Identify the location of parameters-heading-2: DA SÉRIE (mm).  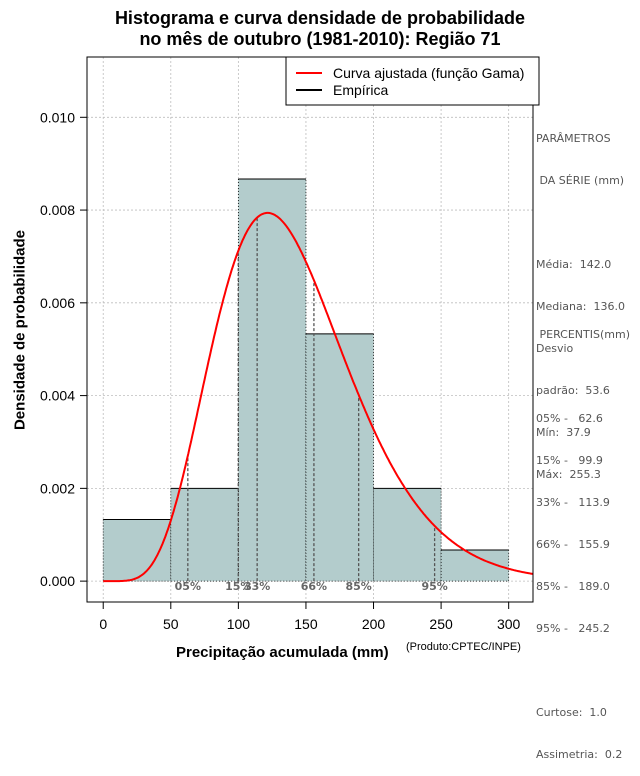
(580, 180).